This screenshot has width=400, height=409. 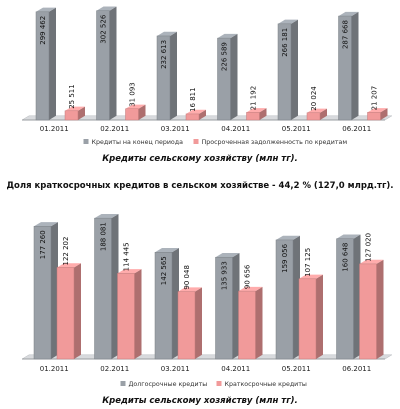 What do you see at coordinates (285, 257) in the screenshot?
I see `c2-label-a-5: 159 056` at bounding box center [285, 257].